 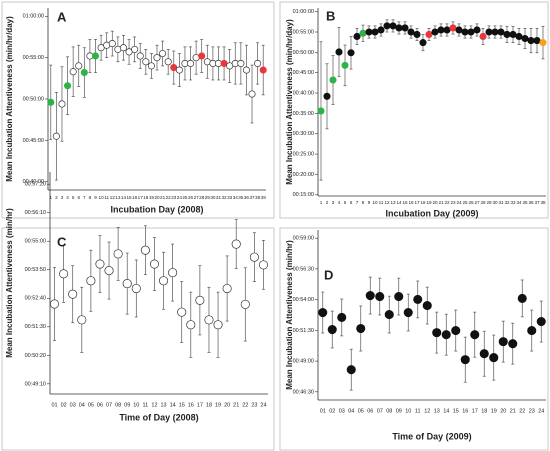 What do you see at coordinates (303, 195) in the screenshot?
I see `y-tick-label: 00:15:00` at bounding box center [303, 195].